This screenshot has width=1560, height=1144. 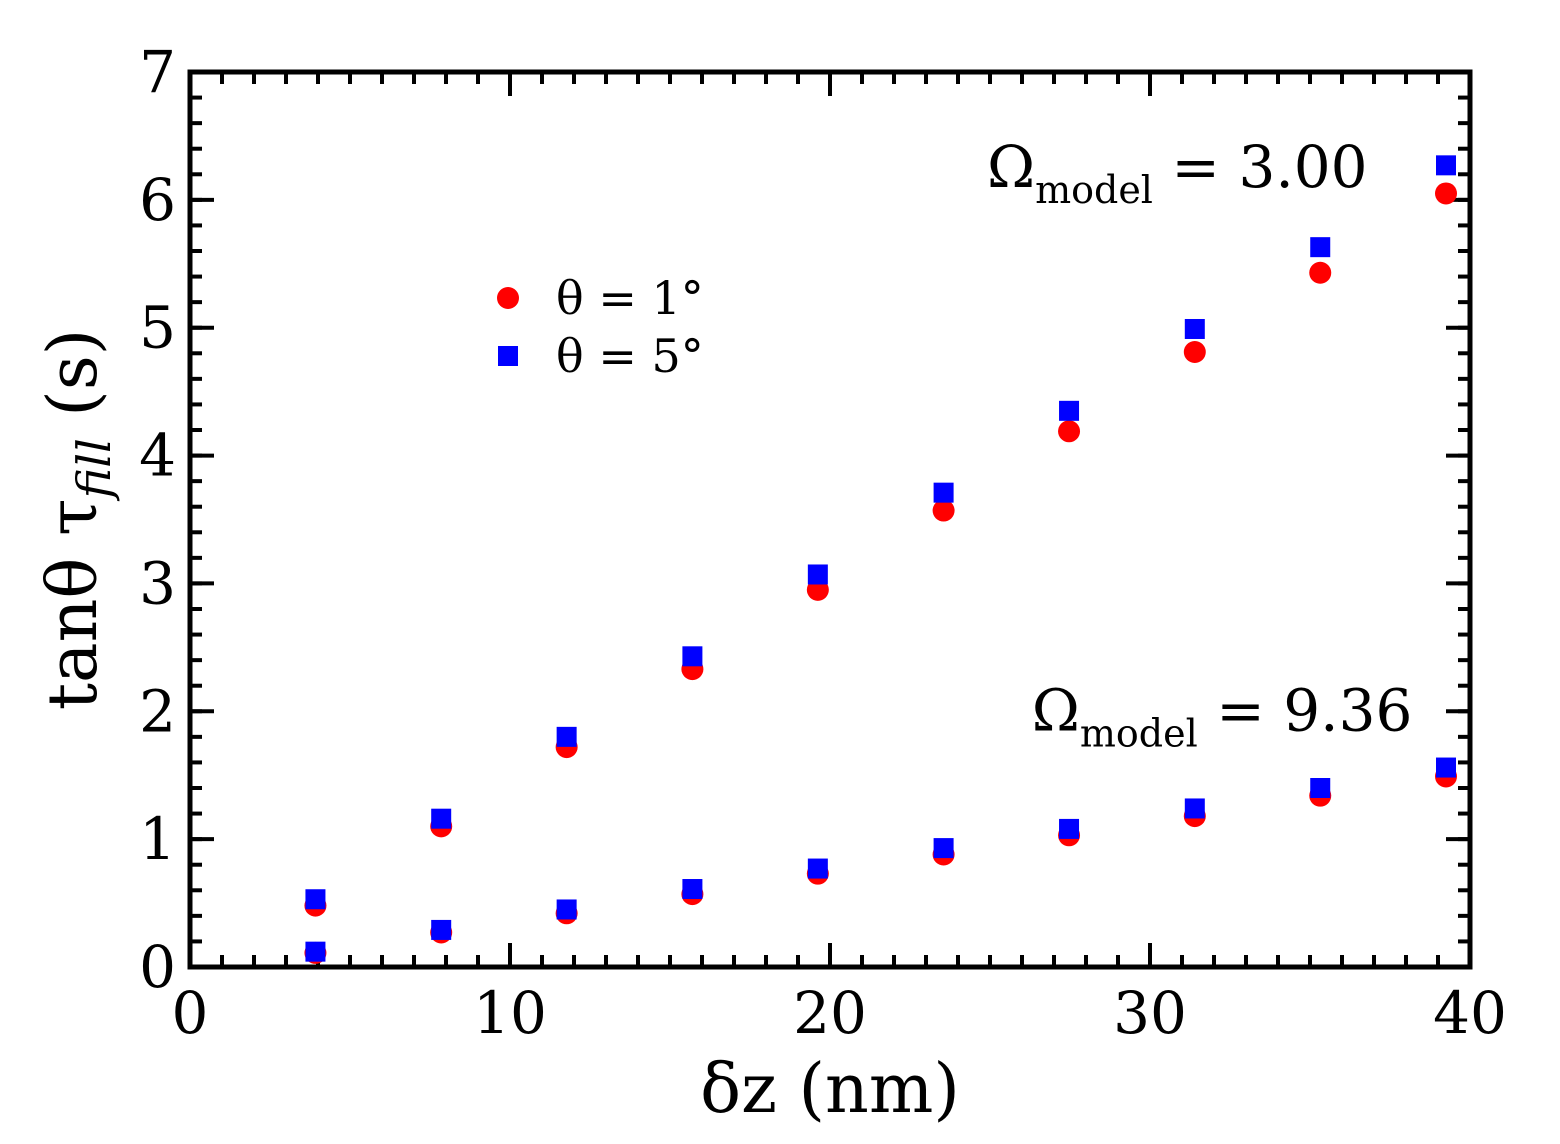 What do you see at coordinates (157, 200) in the screenshot?
I see `y-tick-label: 6` at bounding box center [157, 200].